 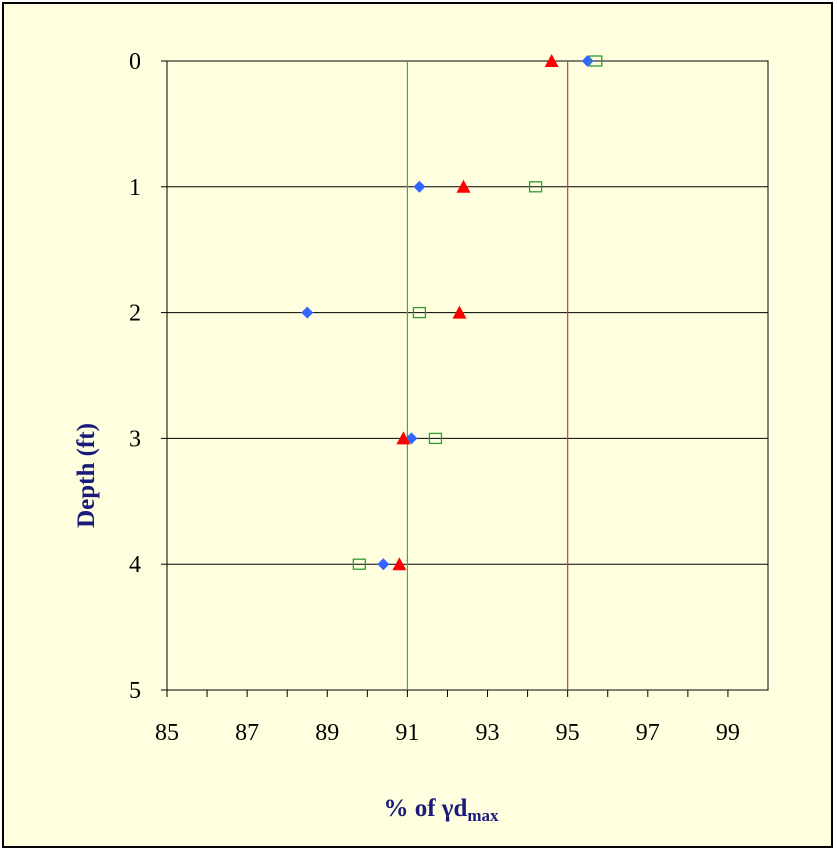 I want to click on y-tick-label: 0, so click(x=135, y=62).